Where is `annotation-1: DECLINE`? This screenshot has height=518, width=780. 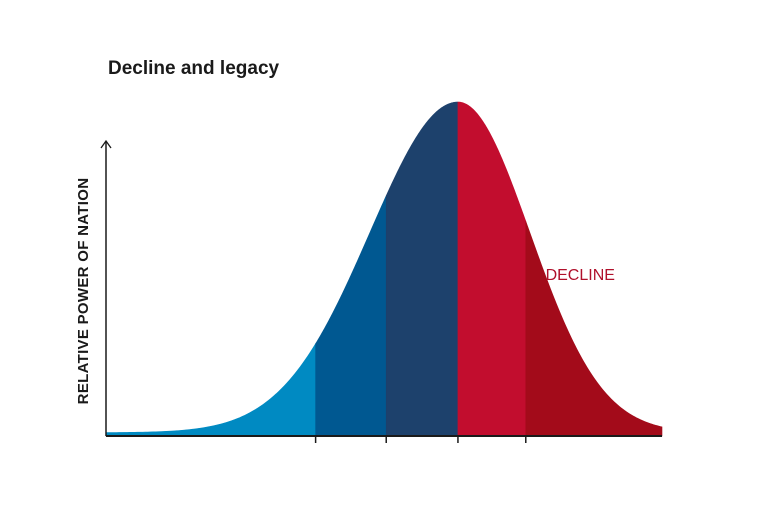 annotation-1: DECLINE is located at coordinates (580, 275).